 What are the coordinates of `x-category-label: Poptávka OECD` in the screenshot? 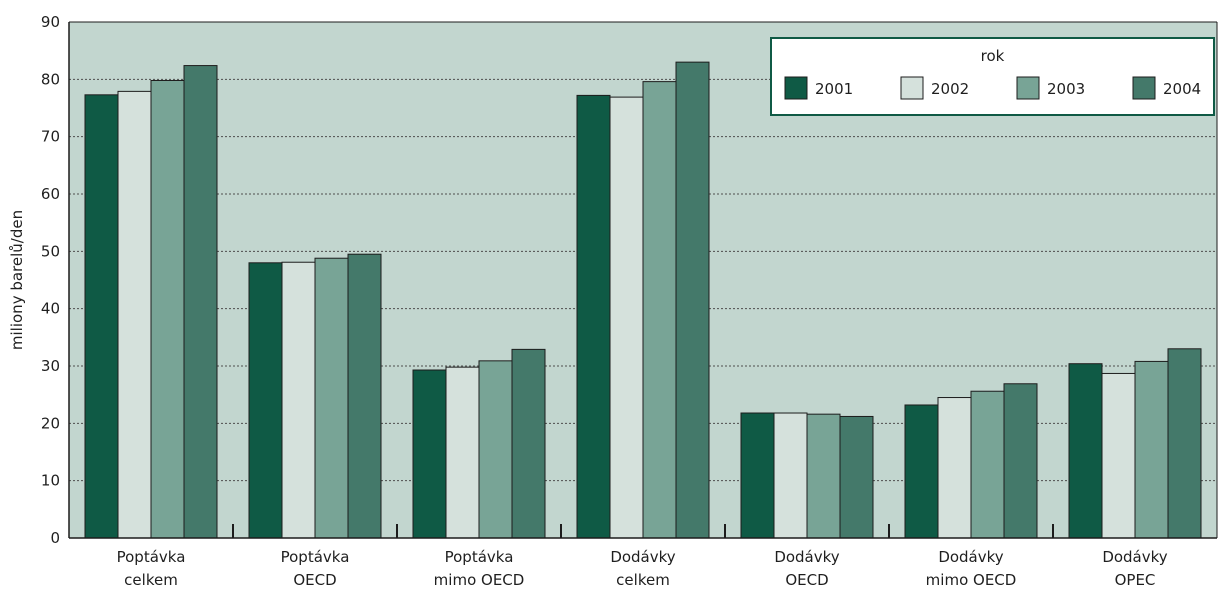 It's located at (315, 568).